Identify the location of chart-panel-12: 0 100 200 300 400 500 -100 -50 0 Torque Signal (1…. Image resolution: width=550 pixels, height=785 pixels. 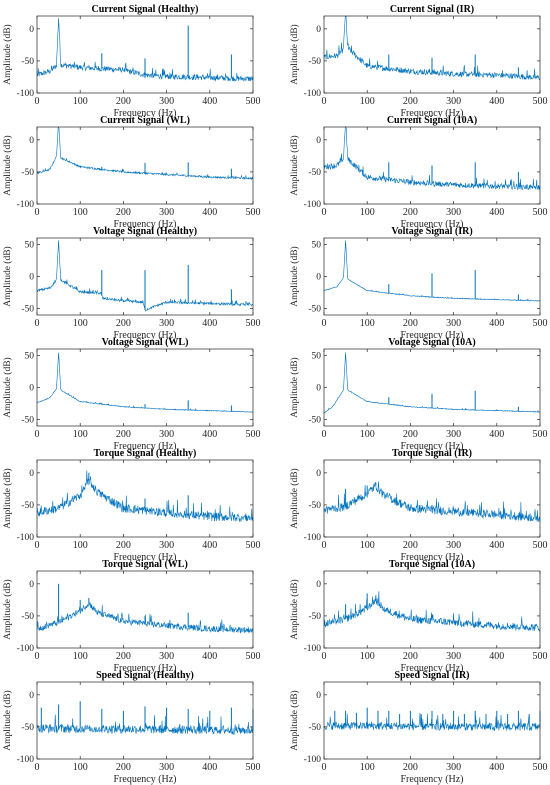
(418, 616).